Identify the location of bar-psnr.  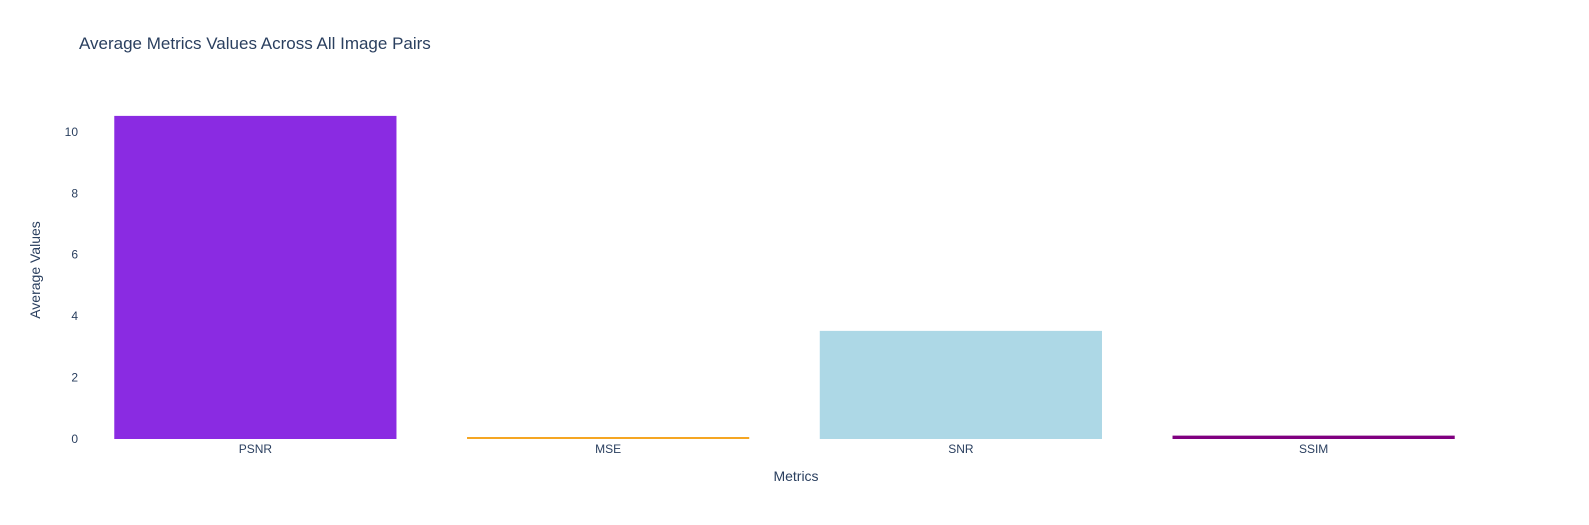
(255, 277).